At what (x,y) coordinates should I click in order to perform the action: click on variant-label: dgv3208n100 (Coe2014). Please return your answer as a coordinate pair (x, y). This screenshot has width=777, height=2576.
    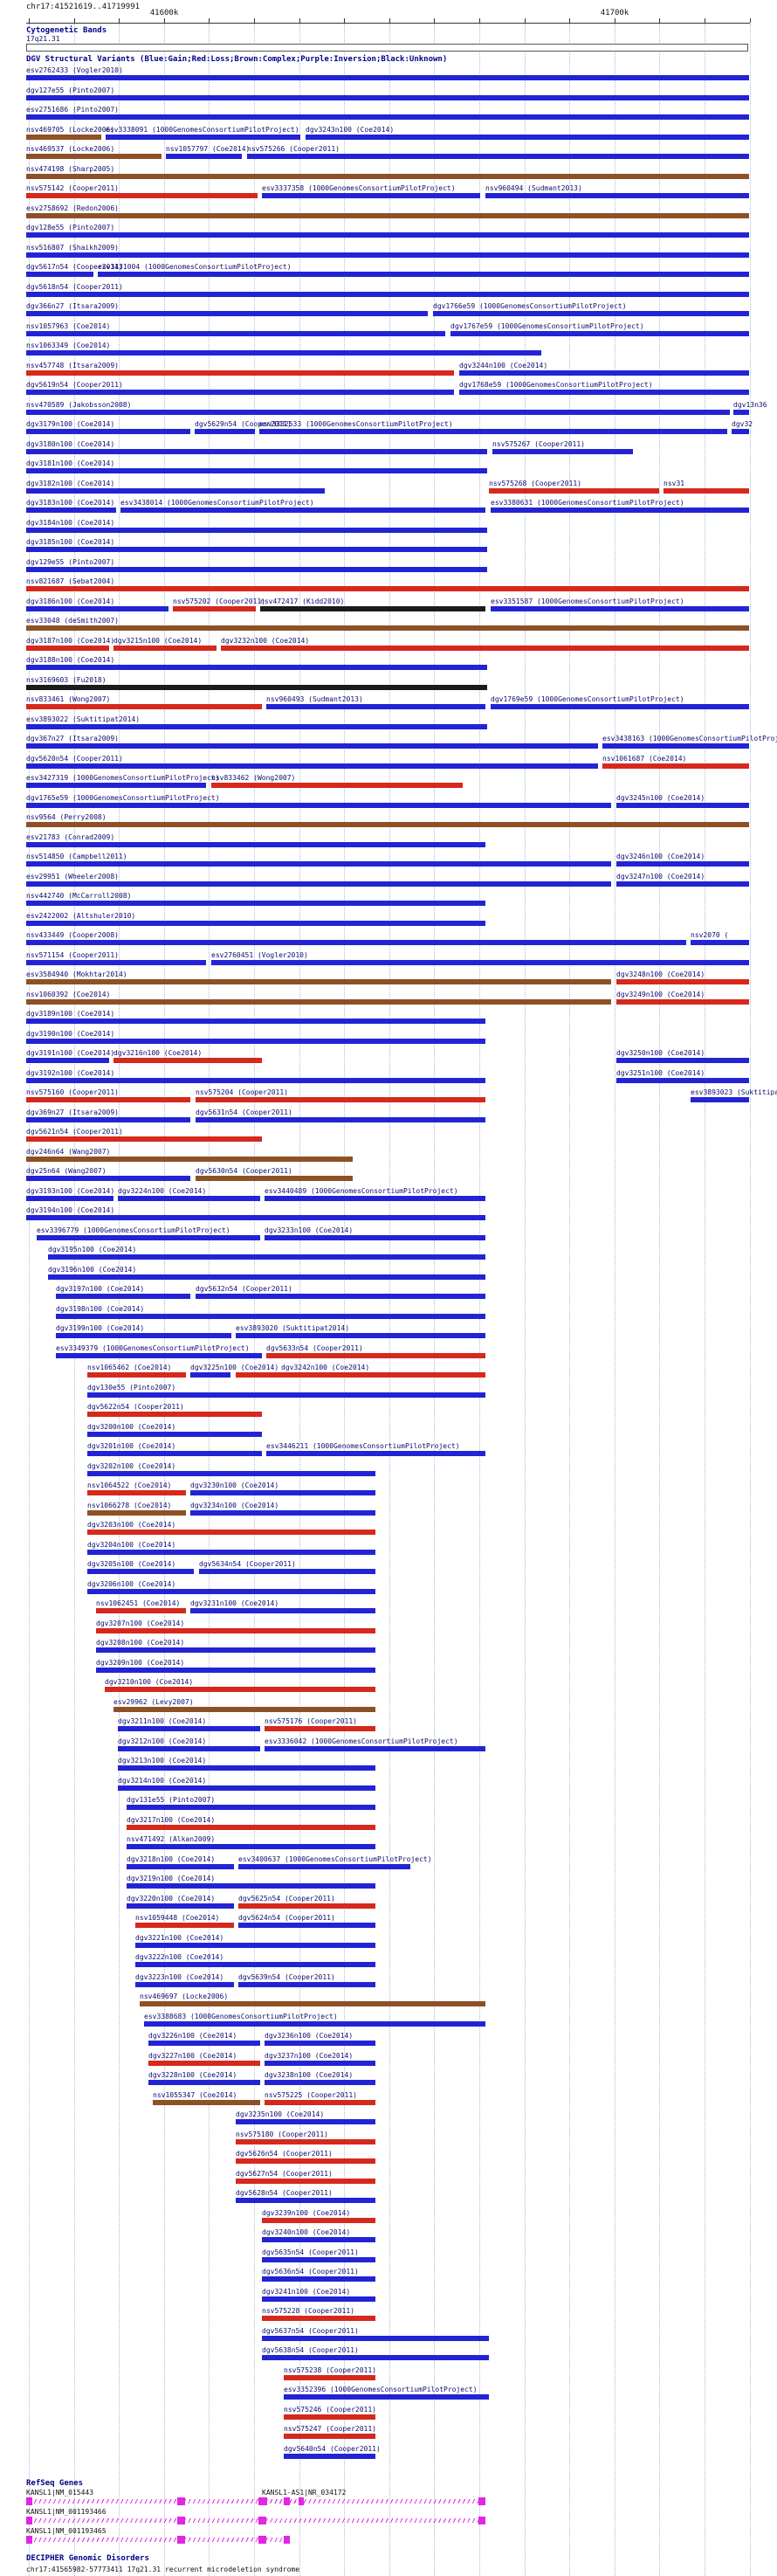
    Looking at the image, I should click on (140, 1643).